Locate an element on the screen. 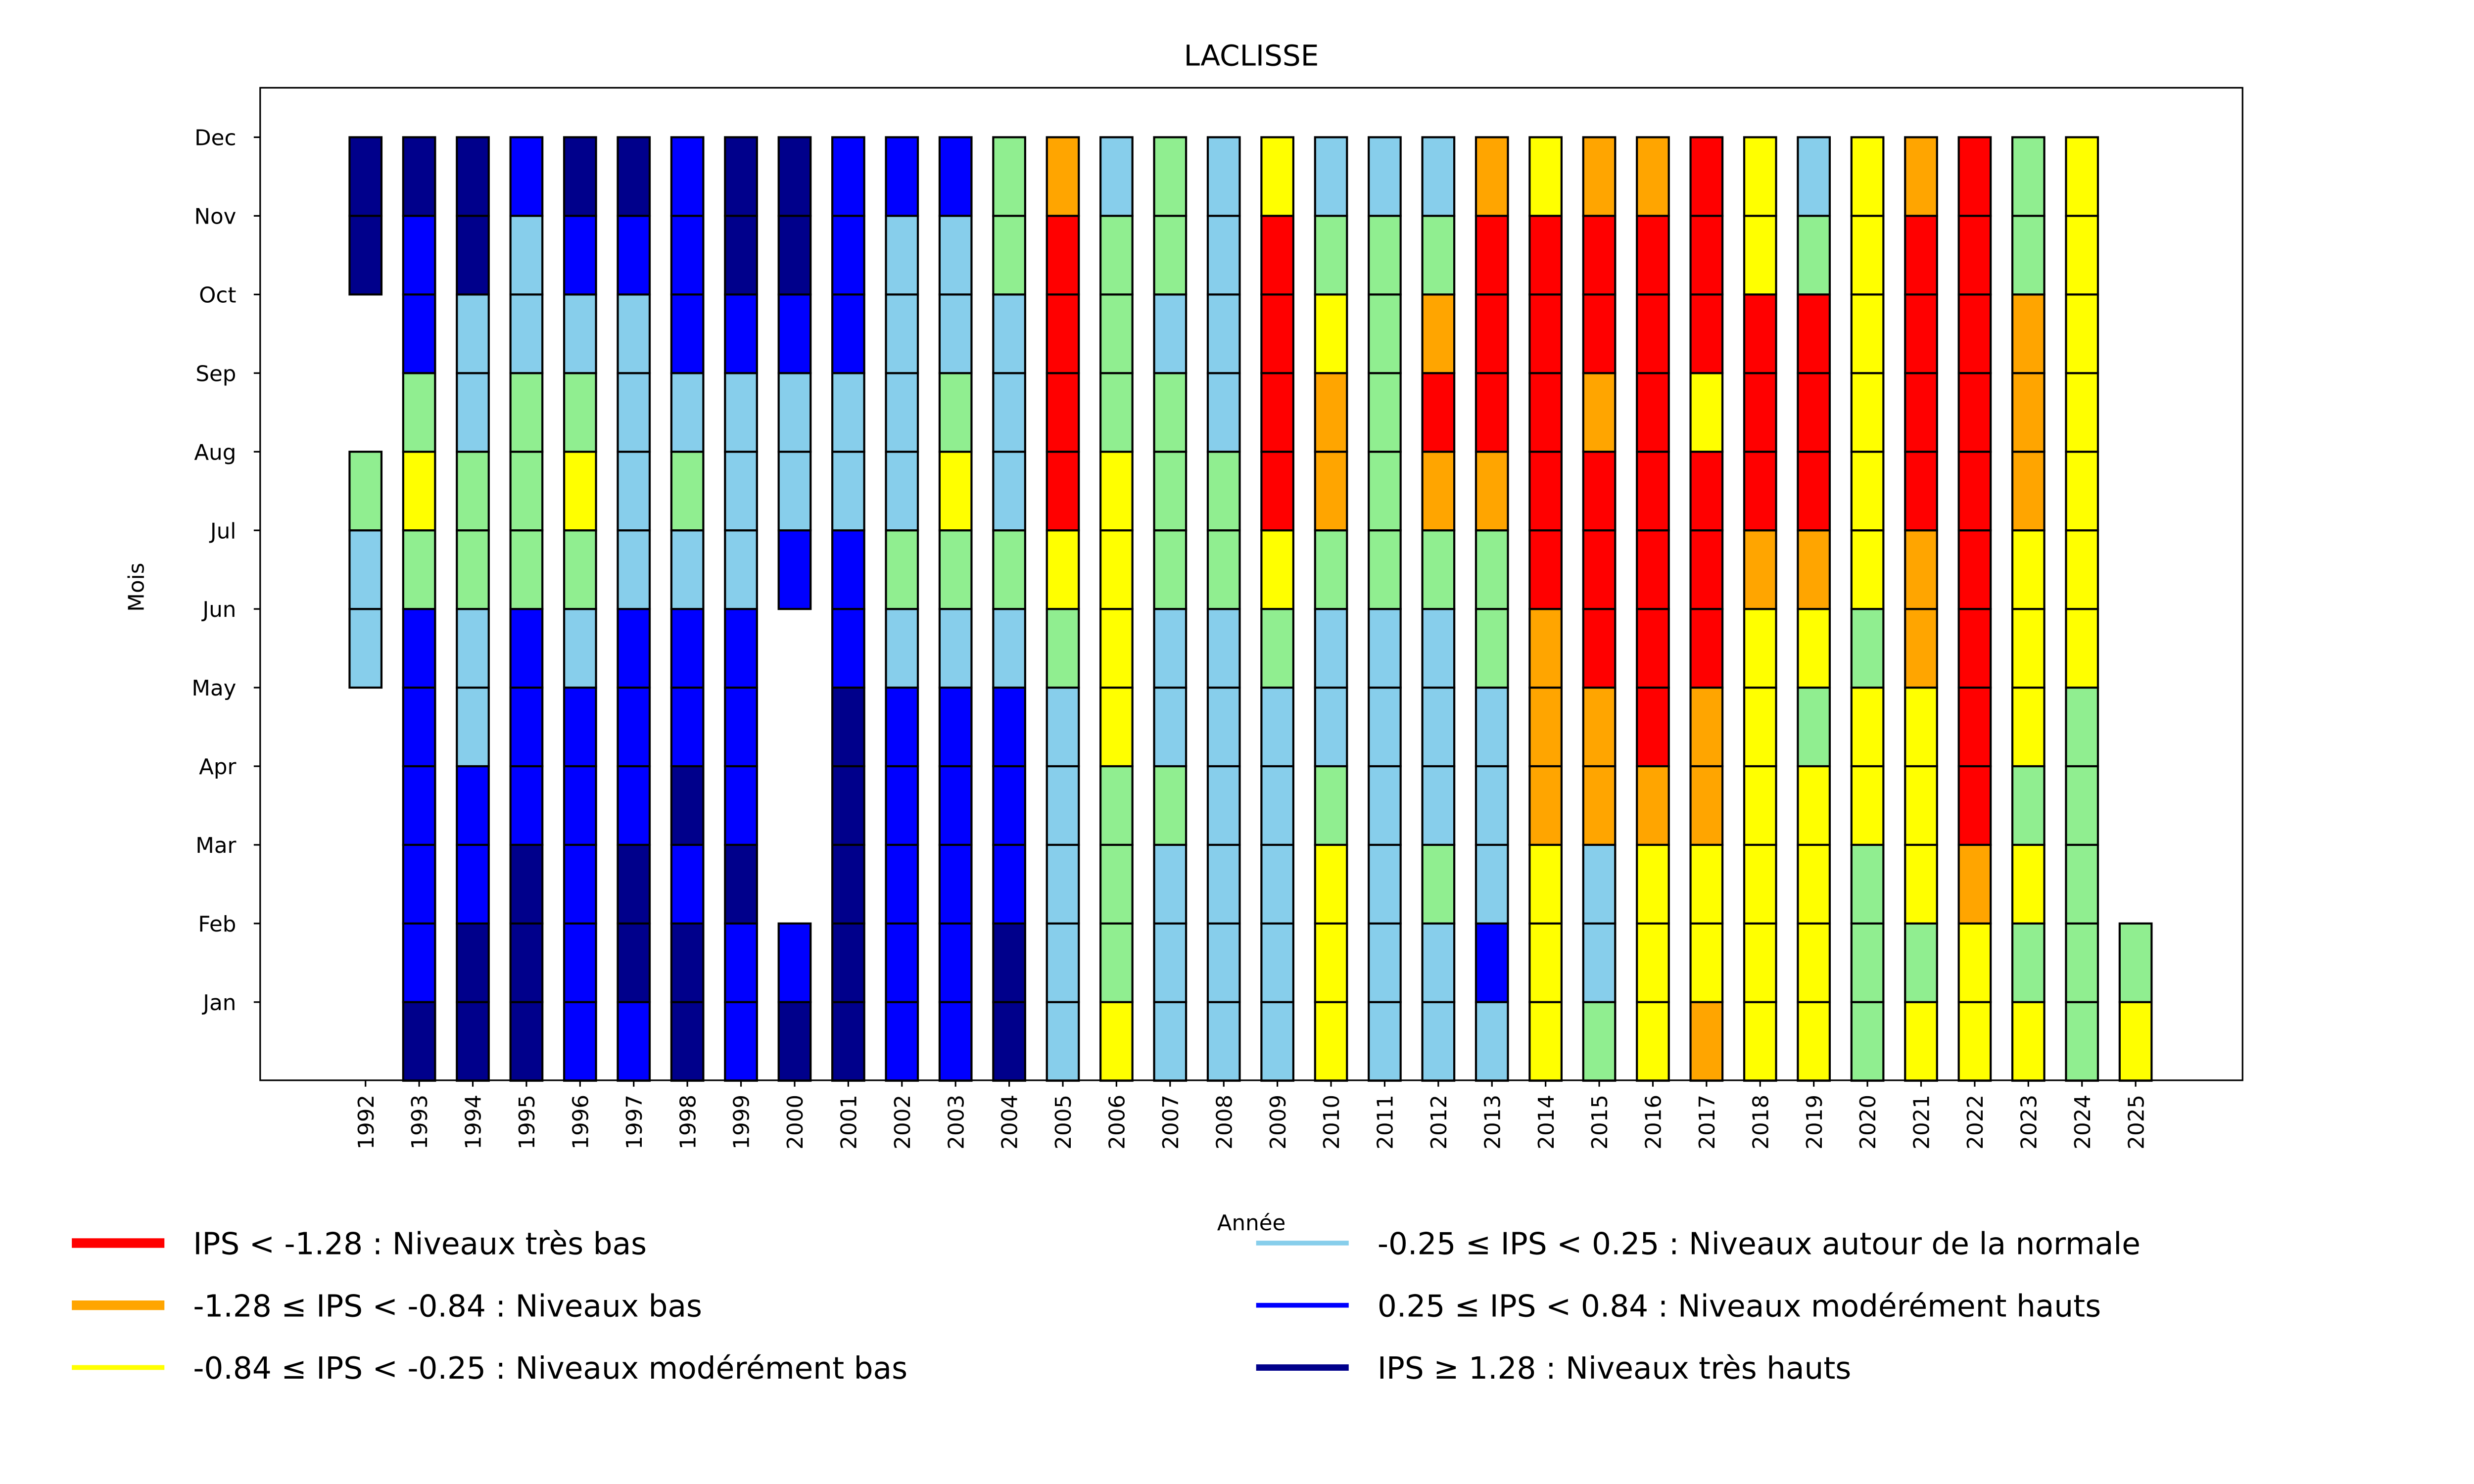 The image size is (2474, 1484). cell-2025-feb is located at coordinates (2135, 962).